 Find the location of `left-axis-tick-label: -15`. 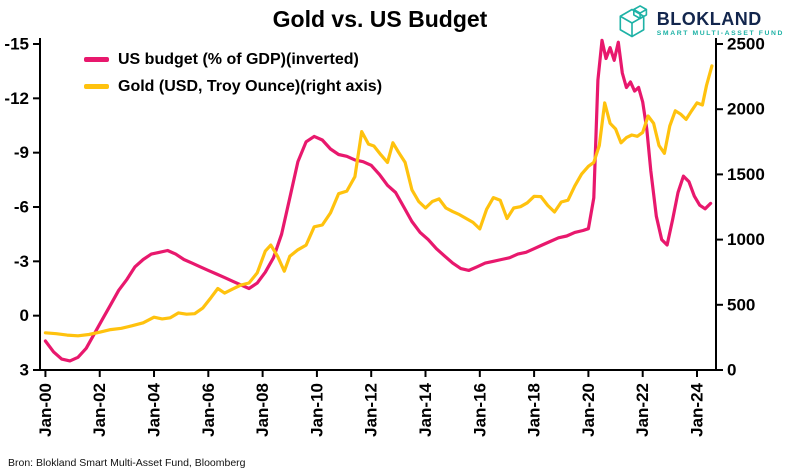

left-axis-tick-label: -15 is located at coordinates (16, 44).